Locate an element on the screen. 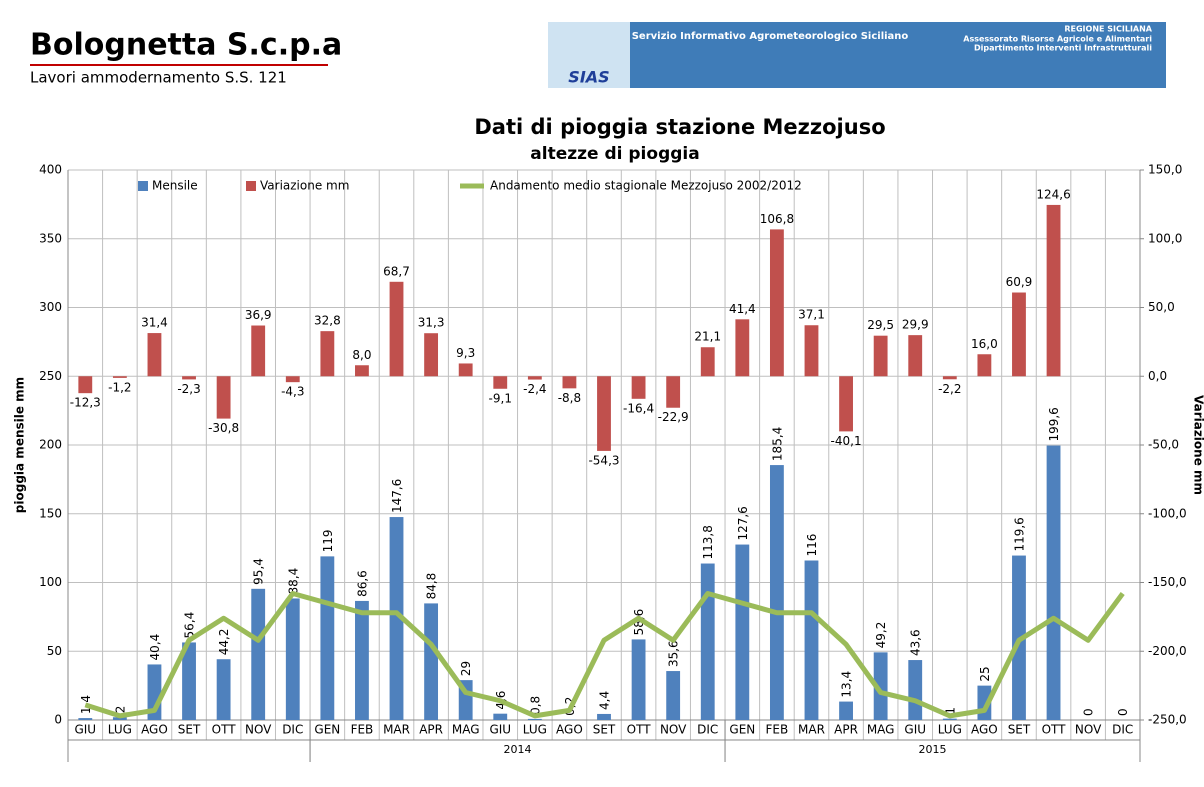 Image resolution: width=1204 pixels, height=787 pixels. data-label: 113,8 is located at coordinates (708, 542).